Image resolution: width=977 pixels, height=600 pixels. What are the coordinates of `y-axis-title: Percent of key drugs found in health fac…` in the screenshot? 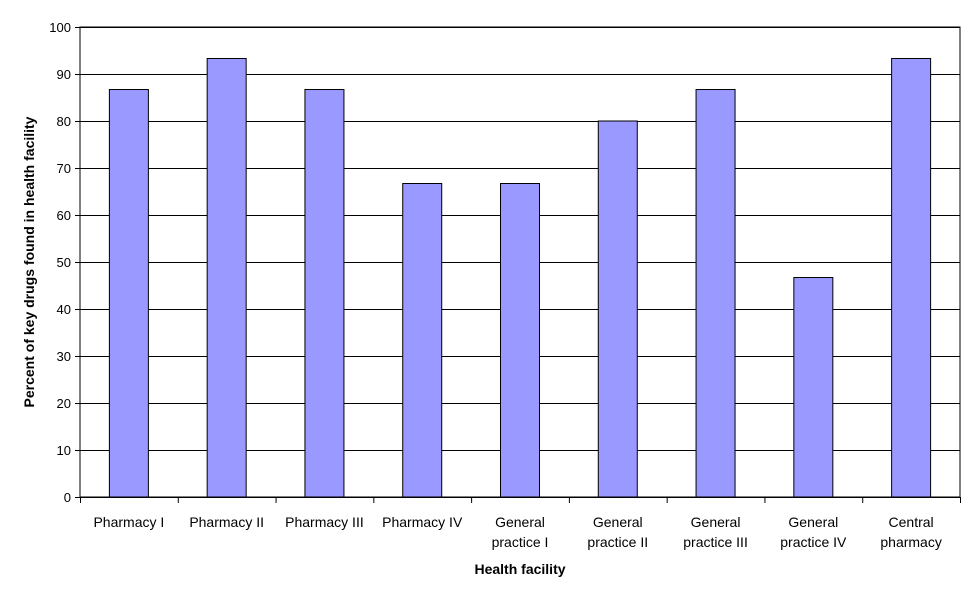 It's located at (29, 261).